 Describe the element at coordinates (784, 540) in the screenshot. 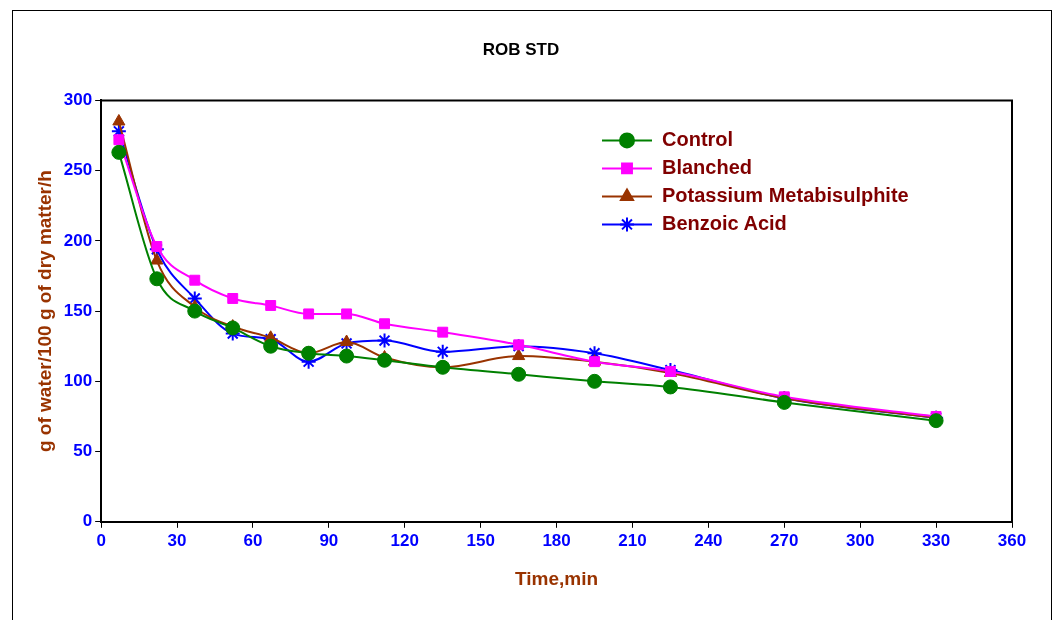

I see `x-tick-label: 270` at that location.